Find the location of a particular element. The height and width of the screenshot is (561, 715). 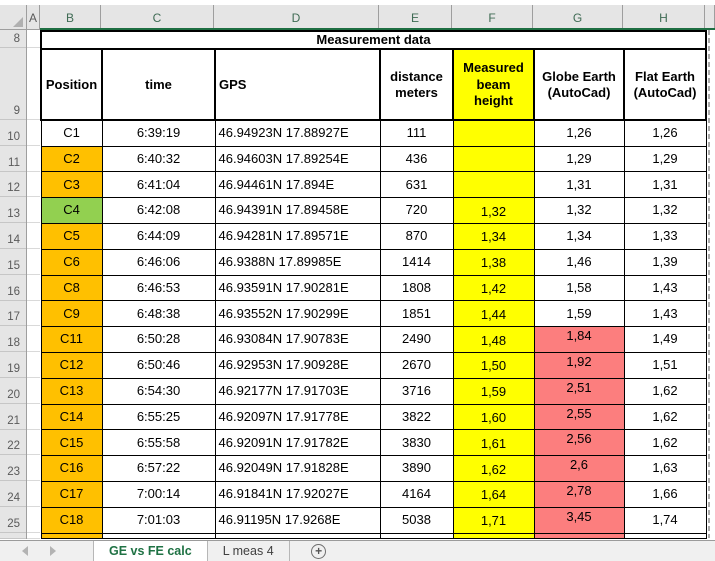

cell-time is located at coordinates (158, 535).